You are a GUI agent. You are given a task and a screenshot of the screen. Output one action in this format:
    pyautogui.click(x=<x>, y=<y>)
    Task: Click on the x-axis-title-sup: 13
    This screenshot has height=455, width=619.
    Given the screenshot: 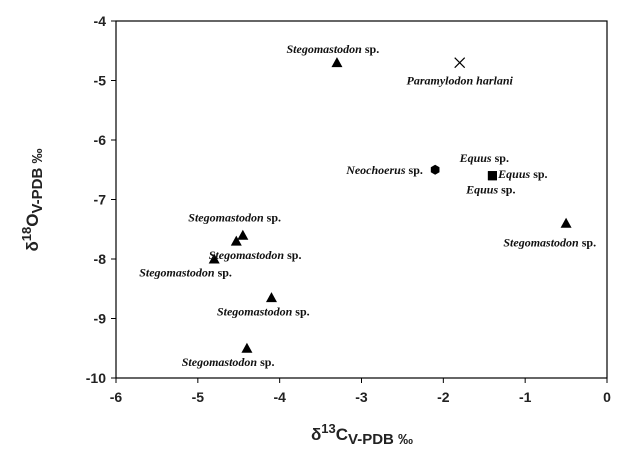 What is the action you would take?
    pyautogui.click(x=328, y=428)
    